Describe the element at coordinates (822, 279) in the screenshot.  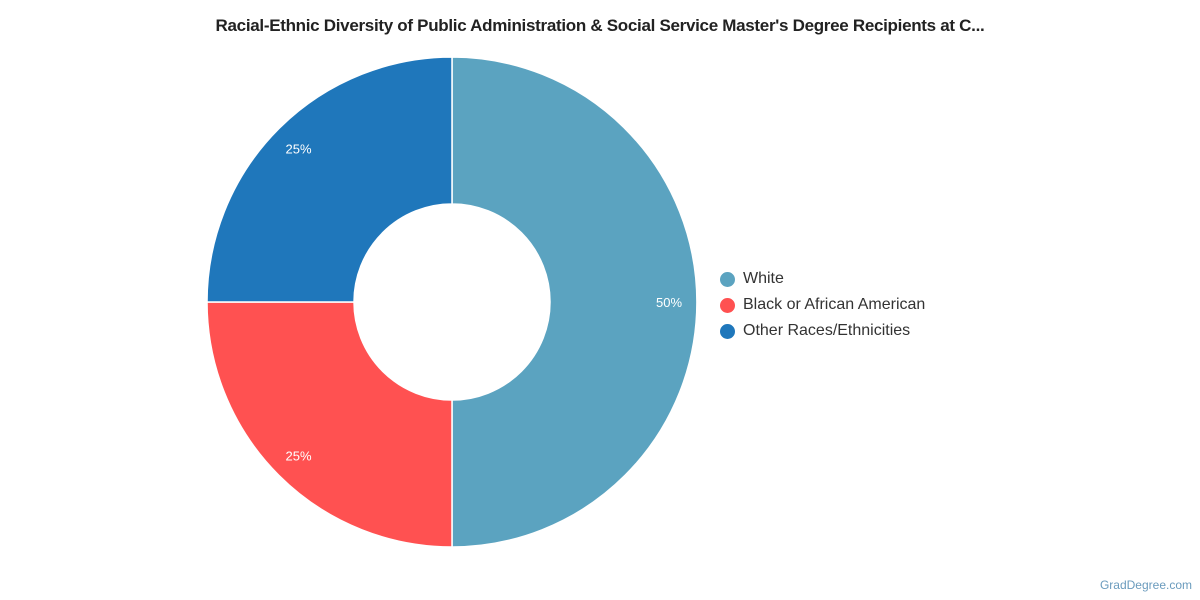
I see `legend-item-white: White` at that location.